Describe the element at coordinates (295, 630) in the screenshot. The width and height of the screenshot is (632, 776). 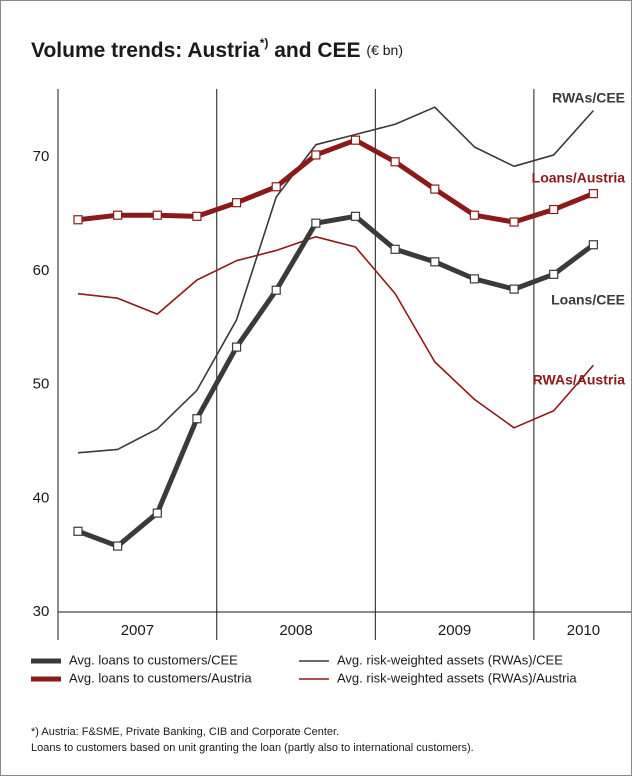
I see `x-tick-label: 2008` at that location.